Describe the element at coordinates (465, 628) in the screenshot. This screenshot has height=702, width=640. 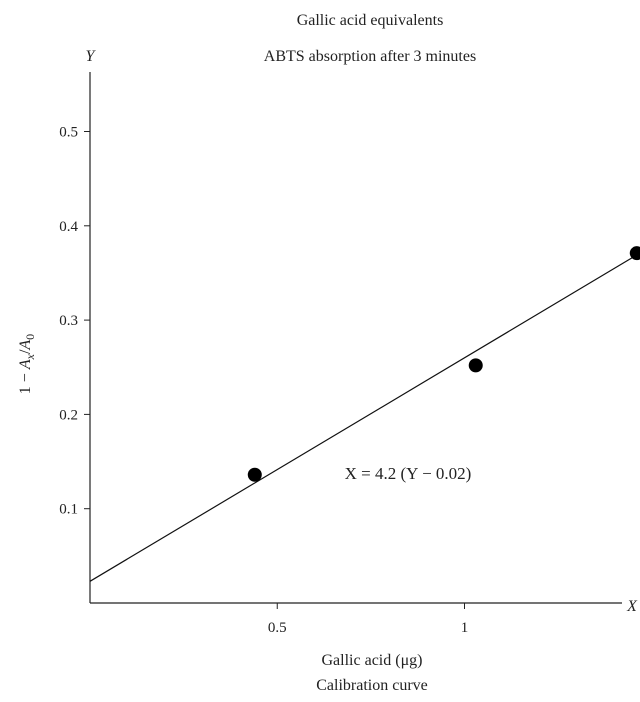
I see `x-tick-label: 1` at that location.